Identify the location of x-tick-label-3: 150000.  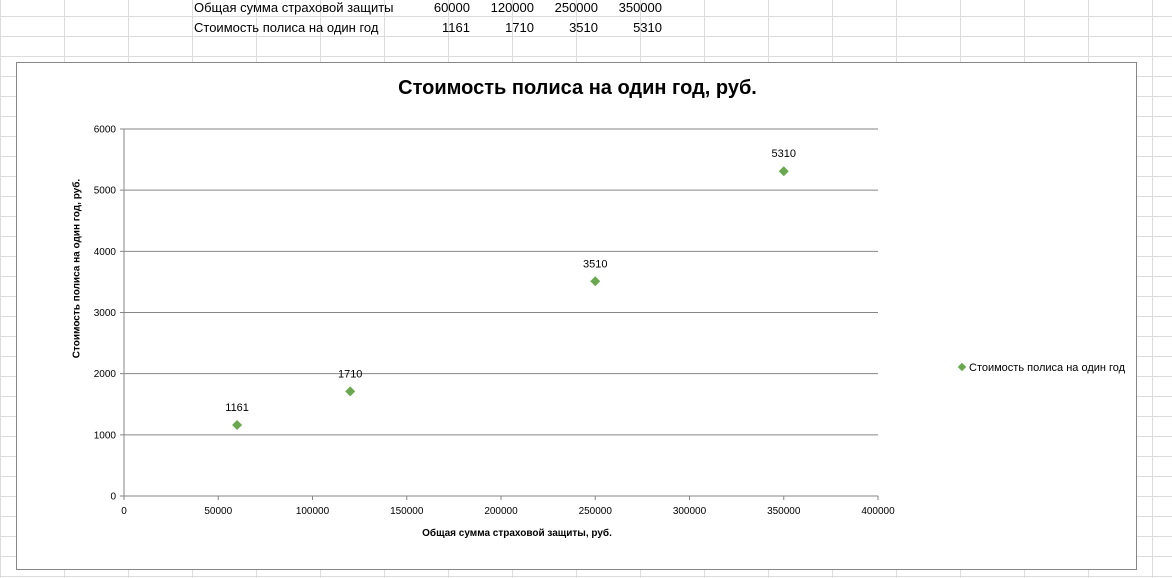
(407, 511).